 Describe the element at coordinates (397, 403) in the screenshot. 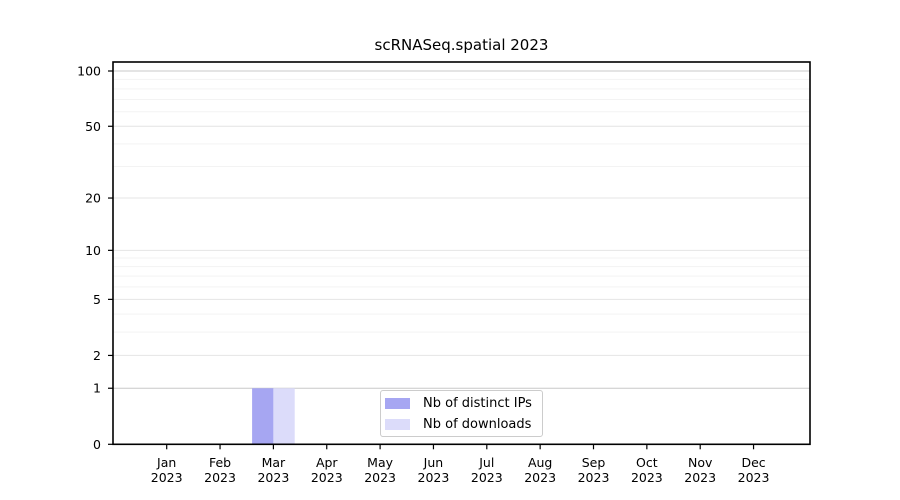

I see `legend-swatch-distinct-ips` at that location.